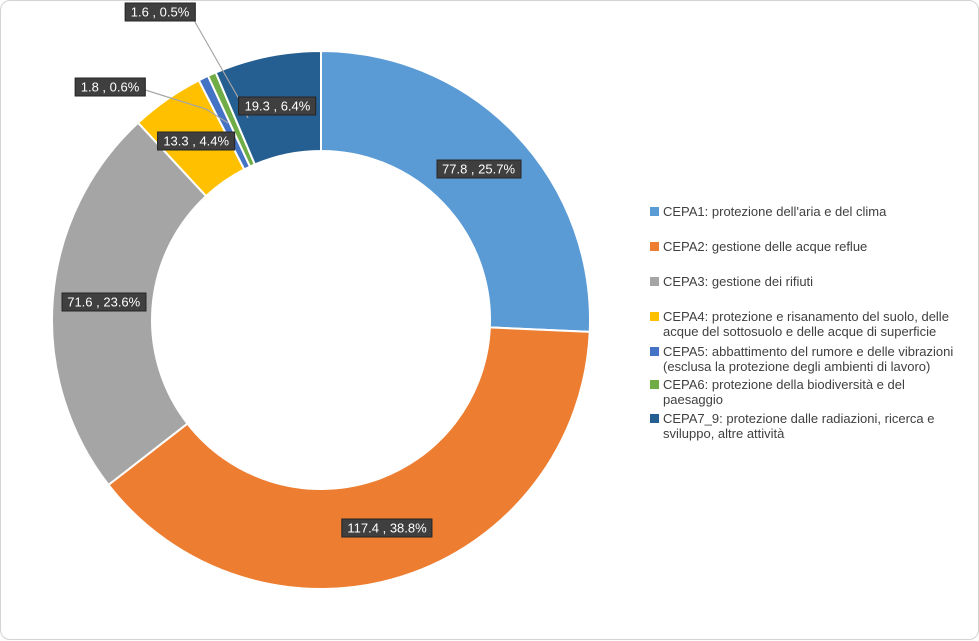  What do you see at coordinates (185, 106) in the screenshot?
I see `leader-line-CEPA5` at bounding box center [185, 106].